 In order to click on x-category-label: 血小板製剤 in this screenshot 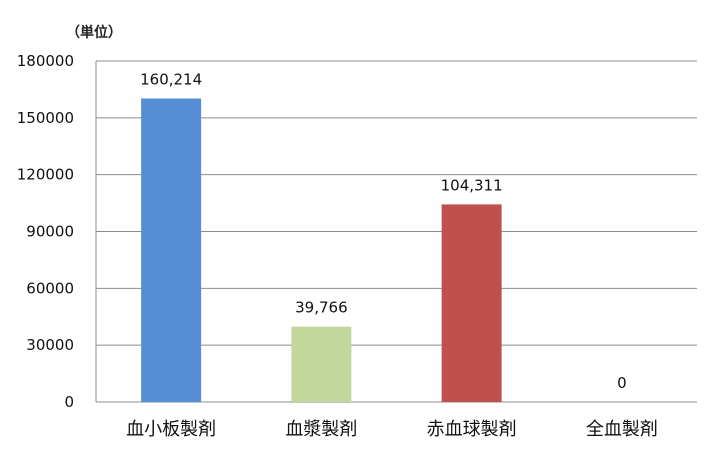, I will do `click(171, 429)`.